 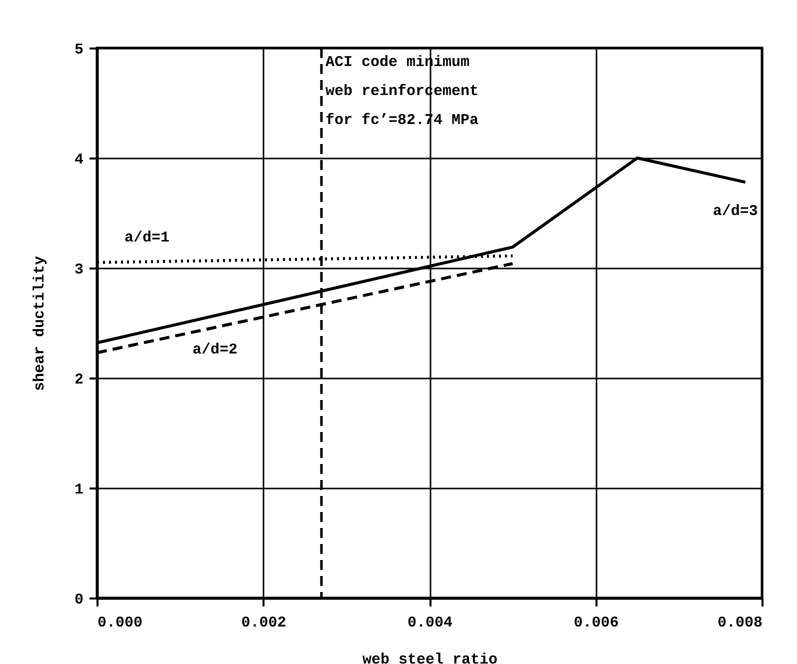 What do you see at coordinates (79, 600) in the screenshot?
I see `y-tick-label: 0` at bounding box center [79, 600].